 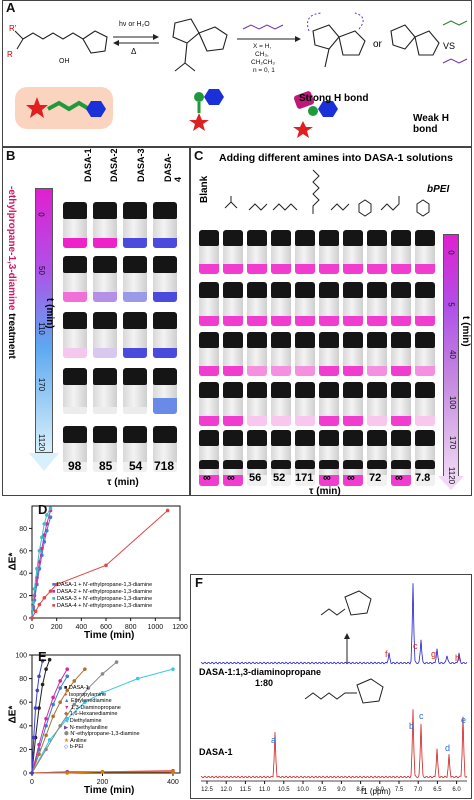 What do you see at coordinates (23, 703) in the screenshot?
I see `y-tick-label: 60` at bounding box center [23, 703].